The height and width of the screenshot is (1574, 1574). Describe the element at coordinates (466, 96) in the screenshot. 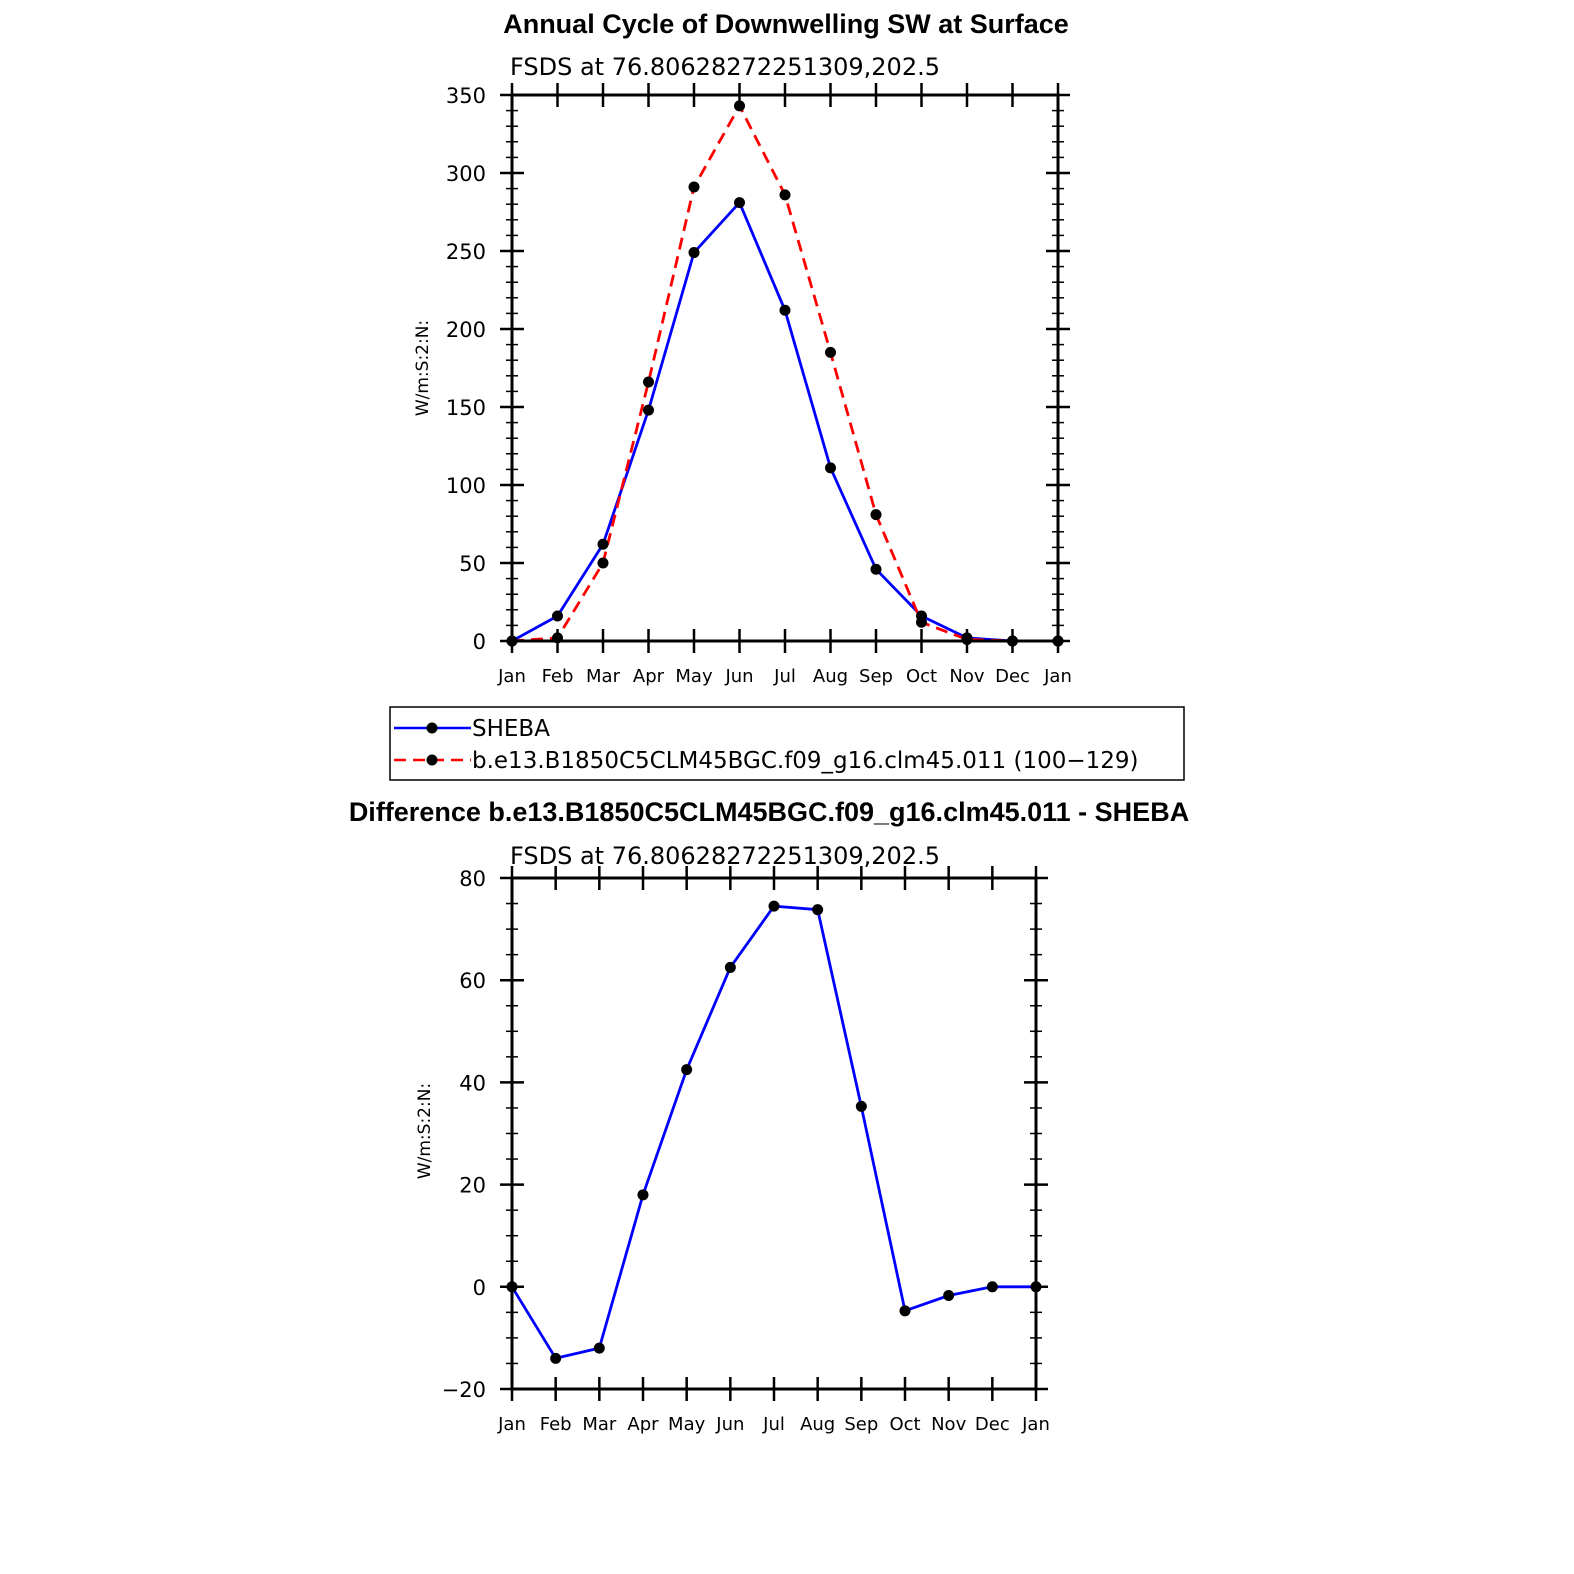

I see `y-tick-label: 350` at that location.